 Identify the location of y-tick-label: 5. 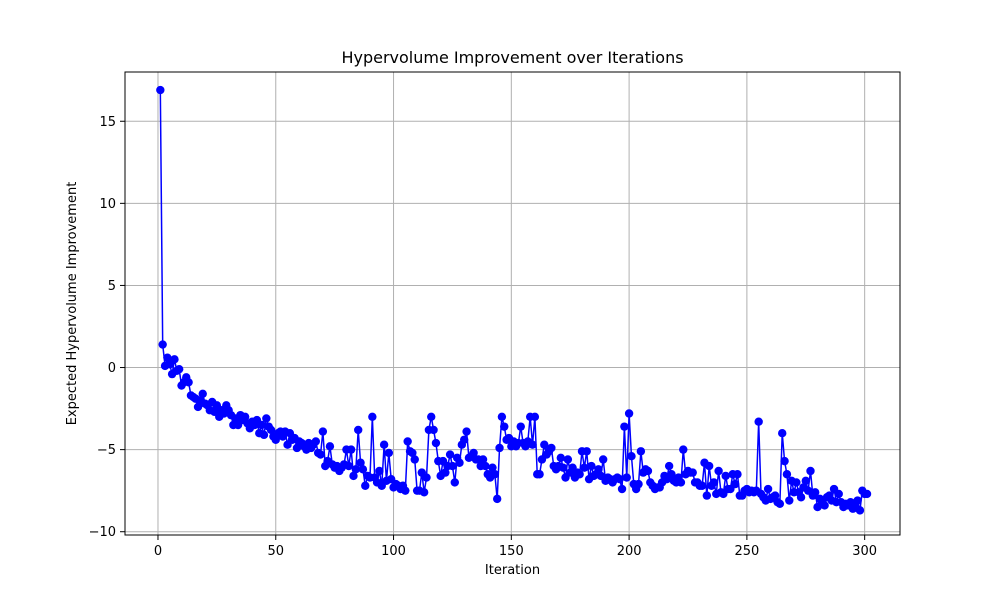
(112, 286).